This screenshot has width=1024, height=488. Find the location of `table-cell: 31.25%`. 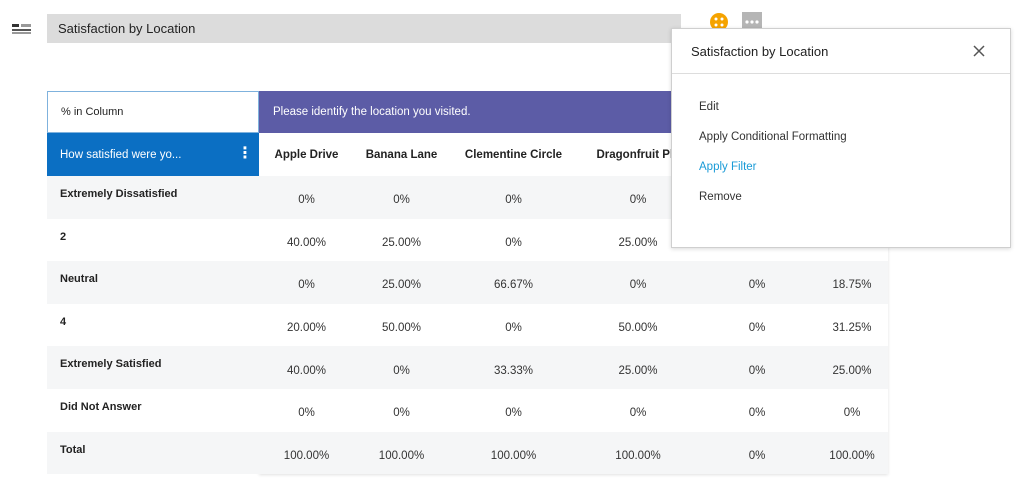

table-cell: 31.25% is located at coordinates (852, 328).